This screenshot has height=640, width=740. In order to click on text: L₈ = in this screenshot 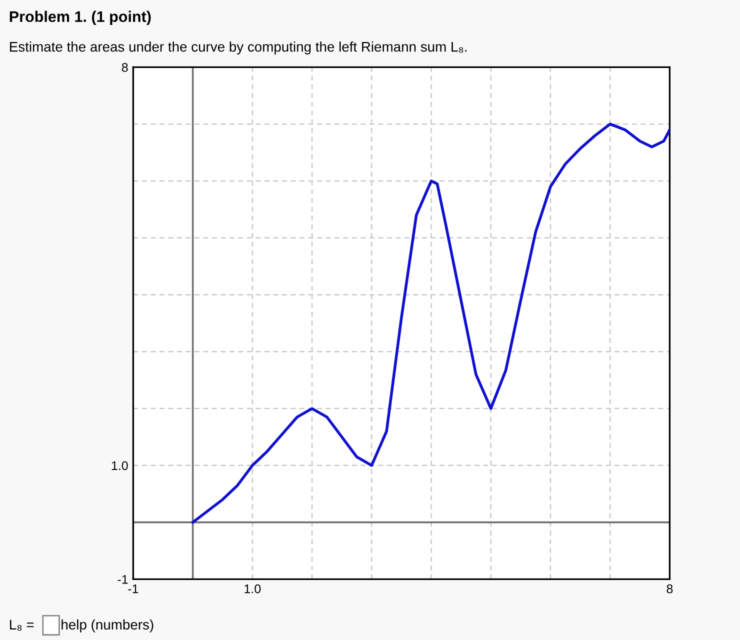, I will do `click(22, 625)`.